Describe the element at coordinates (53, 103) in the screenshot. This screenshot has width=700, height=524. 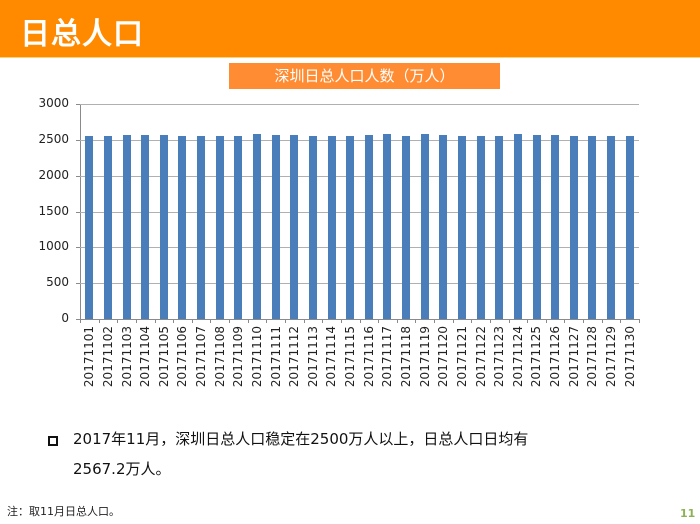
I see `y-tick-label: 3000` at that location.